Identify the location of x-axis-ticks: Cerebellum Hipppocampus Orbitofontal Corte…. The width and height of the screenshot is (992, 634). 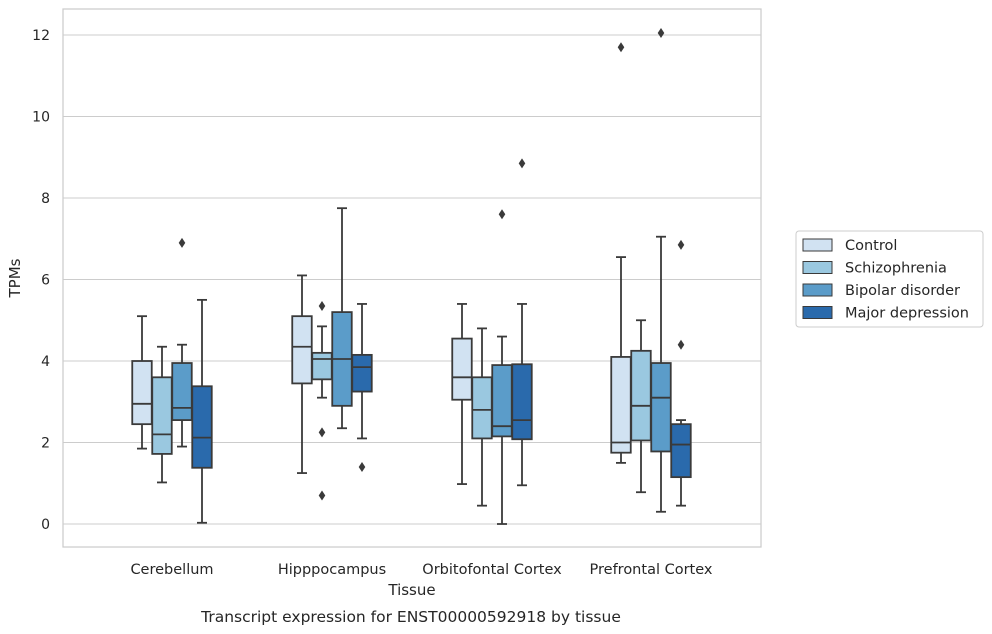
(421, 570).